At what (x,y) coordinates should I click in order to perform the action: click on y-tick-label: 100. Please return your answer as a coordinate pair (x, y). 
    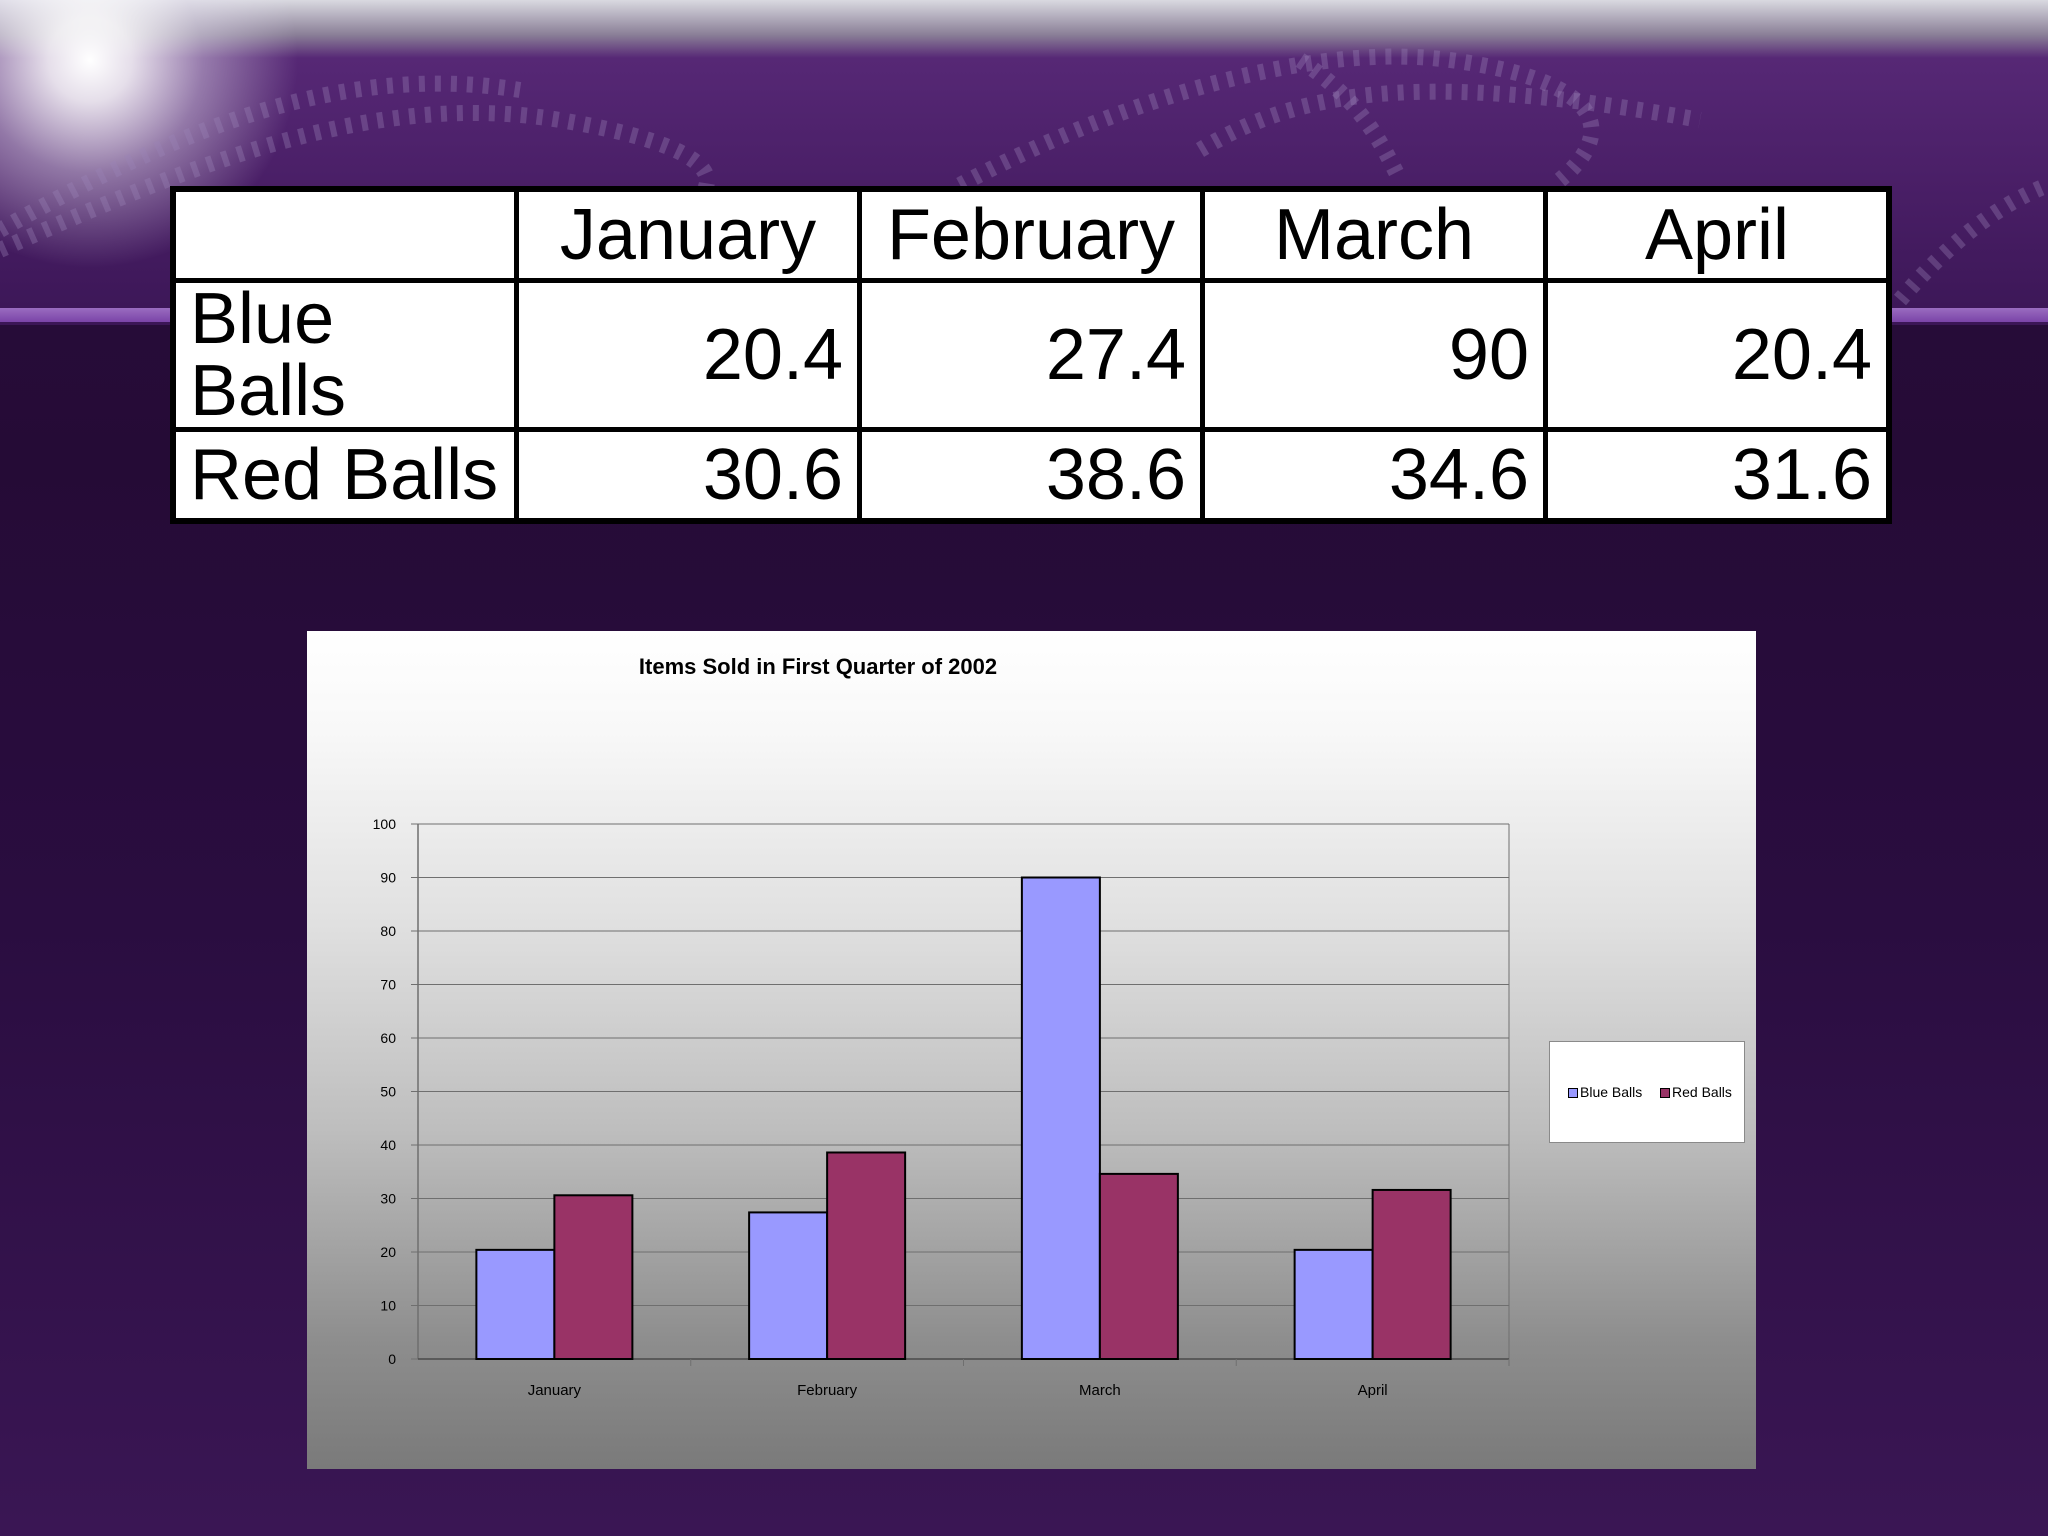
    Looking at the image, I should click on (385, 824).